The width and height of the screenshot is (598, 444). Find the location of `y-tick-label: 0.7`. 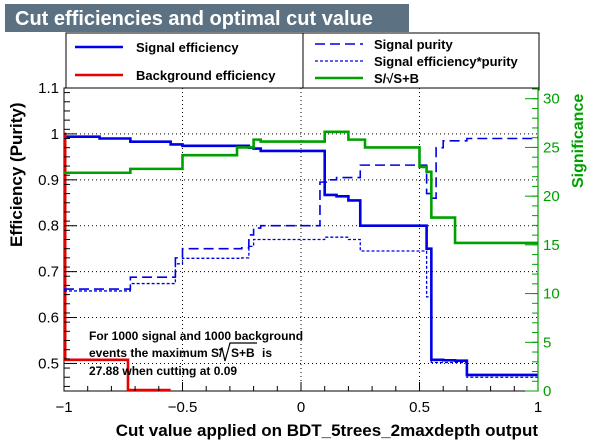

y-tick-label: 0.7 is located at coordinates (48, 272).